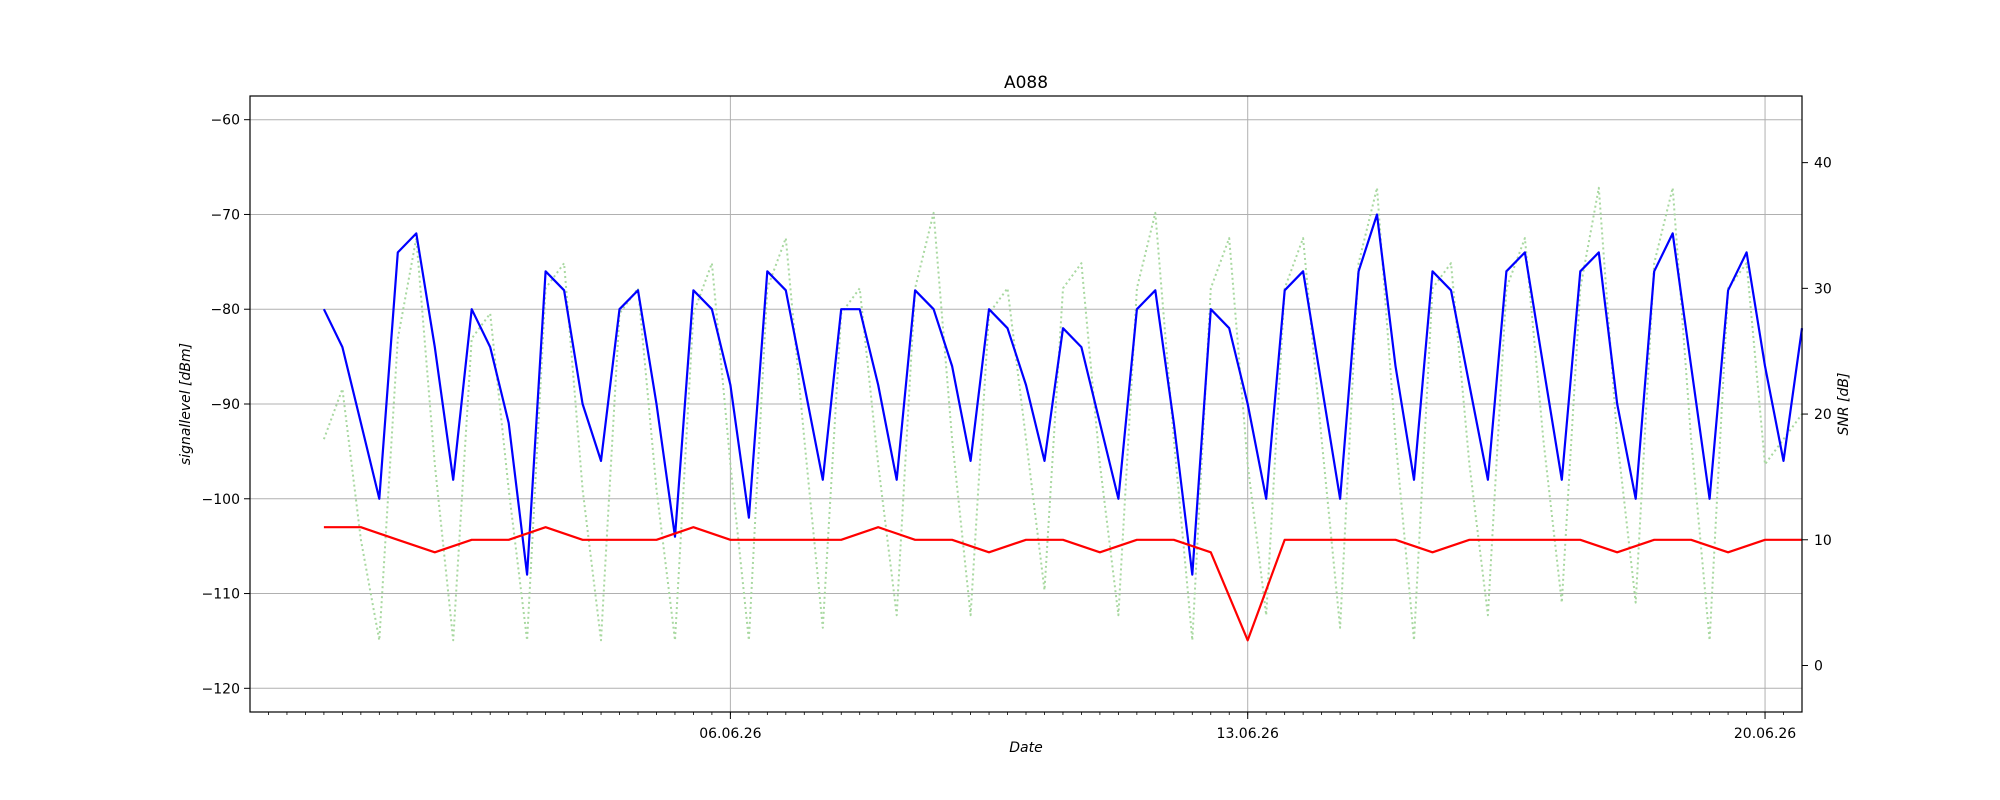  I want to click on y-tick-label-left: −80, so click(225, 310).